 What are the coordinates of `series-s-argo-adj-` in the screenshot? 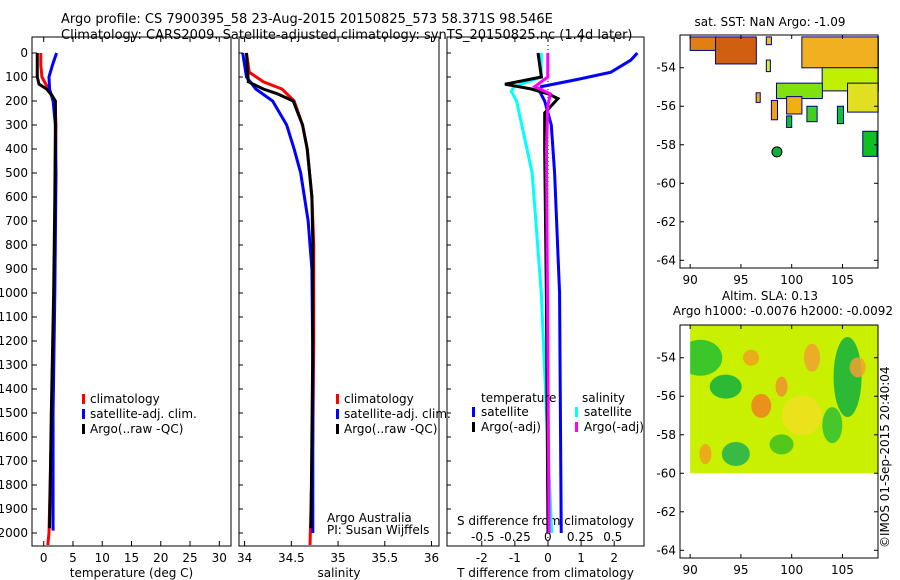 It's located at (542, 293).